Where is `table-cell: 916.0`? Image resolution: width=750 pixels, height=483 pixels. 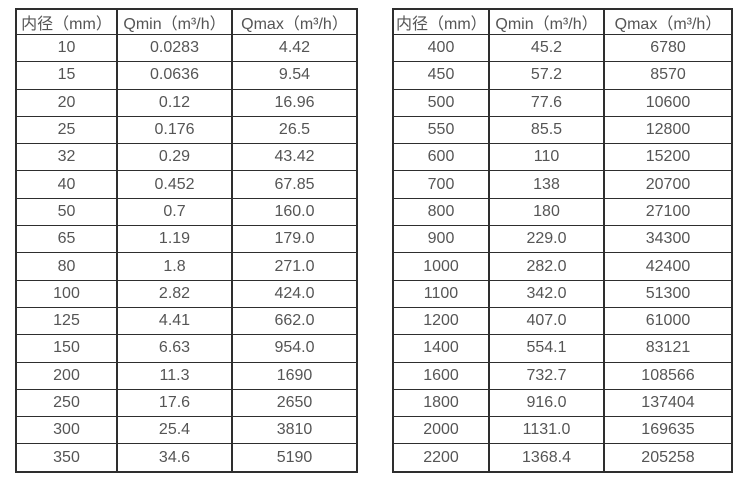
table-cell: 916.0 is located at coordinates (546, 403).